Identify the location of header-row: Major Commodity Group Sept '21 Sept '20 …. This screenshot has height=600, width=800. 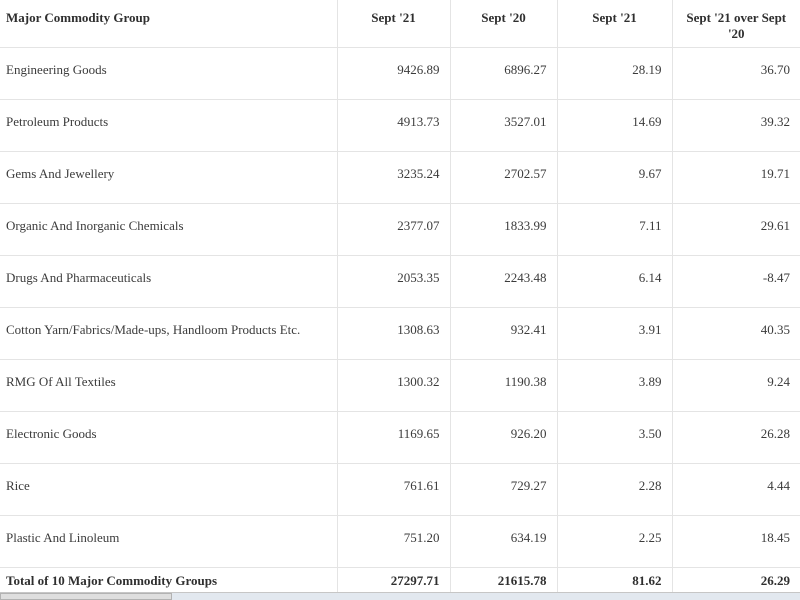
(400, 24).